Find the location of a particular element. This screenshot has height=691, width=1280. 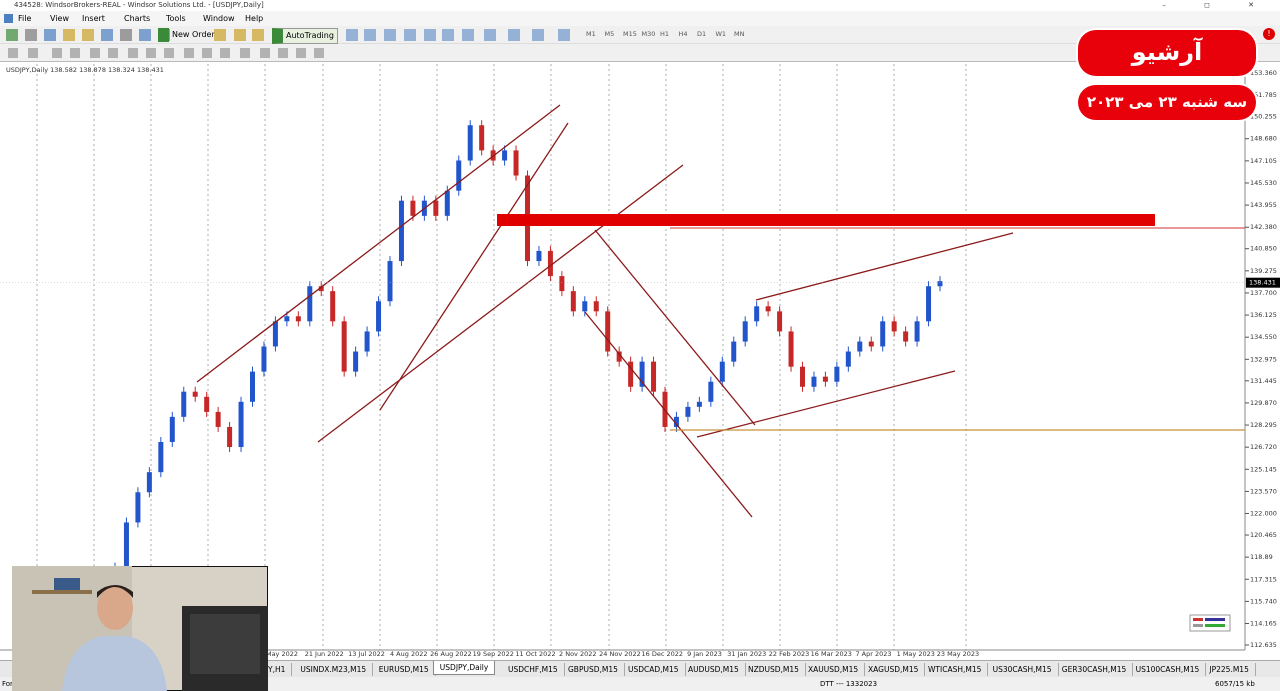

y-tick-label: 147.105 is located at coordinates (1263, 161).